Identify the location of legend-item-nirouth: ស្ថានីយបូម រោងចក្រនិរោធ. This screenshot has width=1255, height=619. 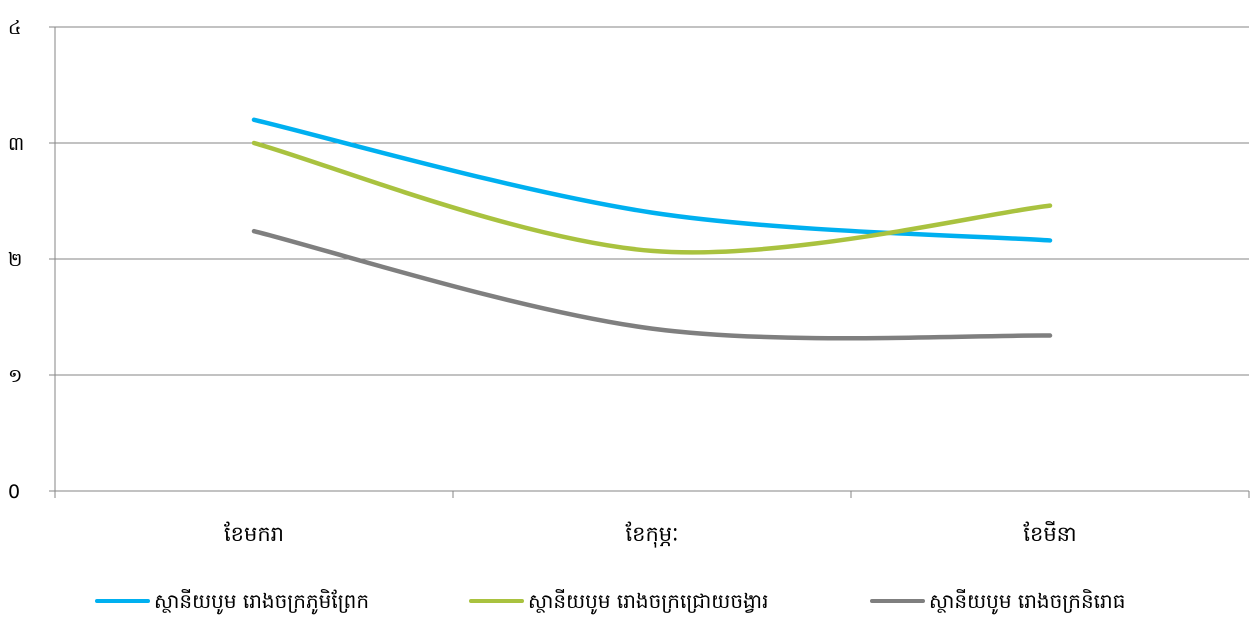
(997, 601).